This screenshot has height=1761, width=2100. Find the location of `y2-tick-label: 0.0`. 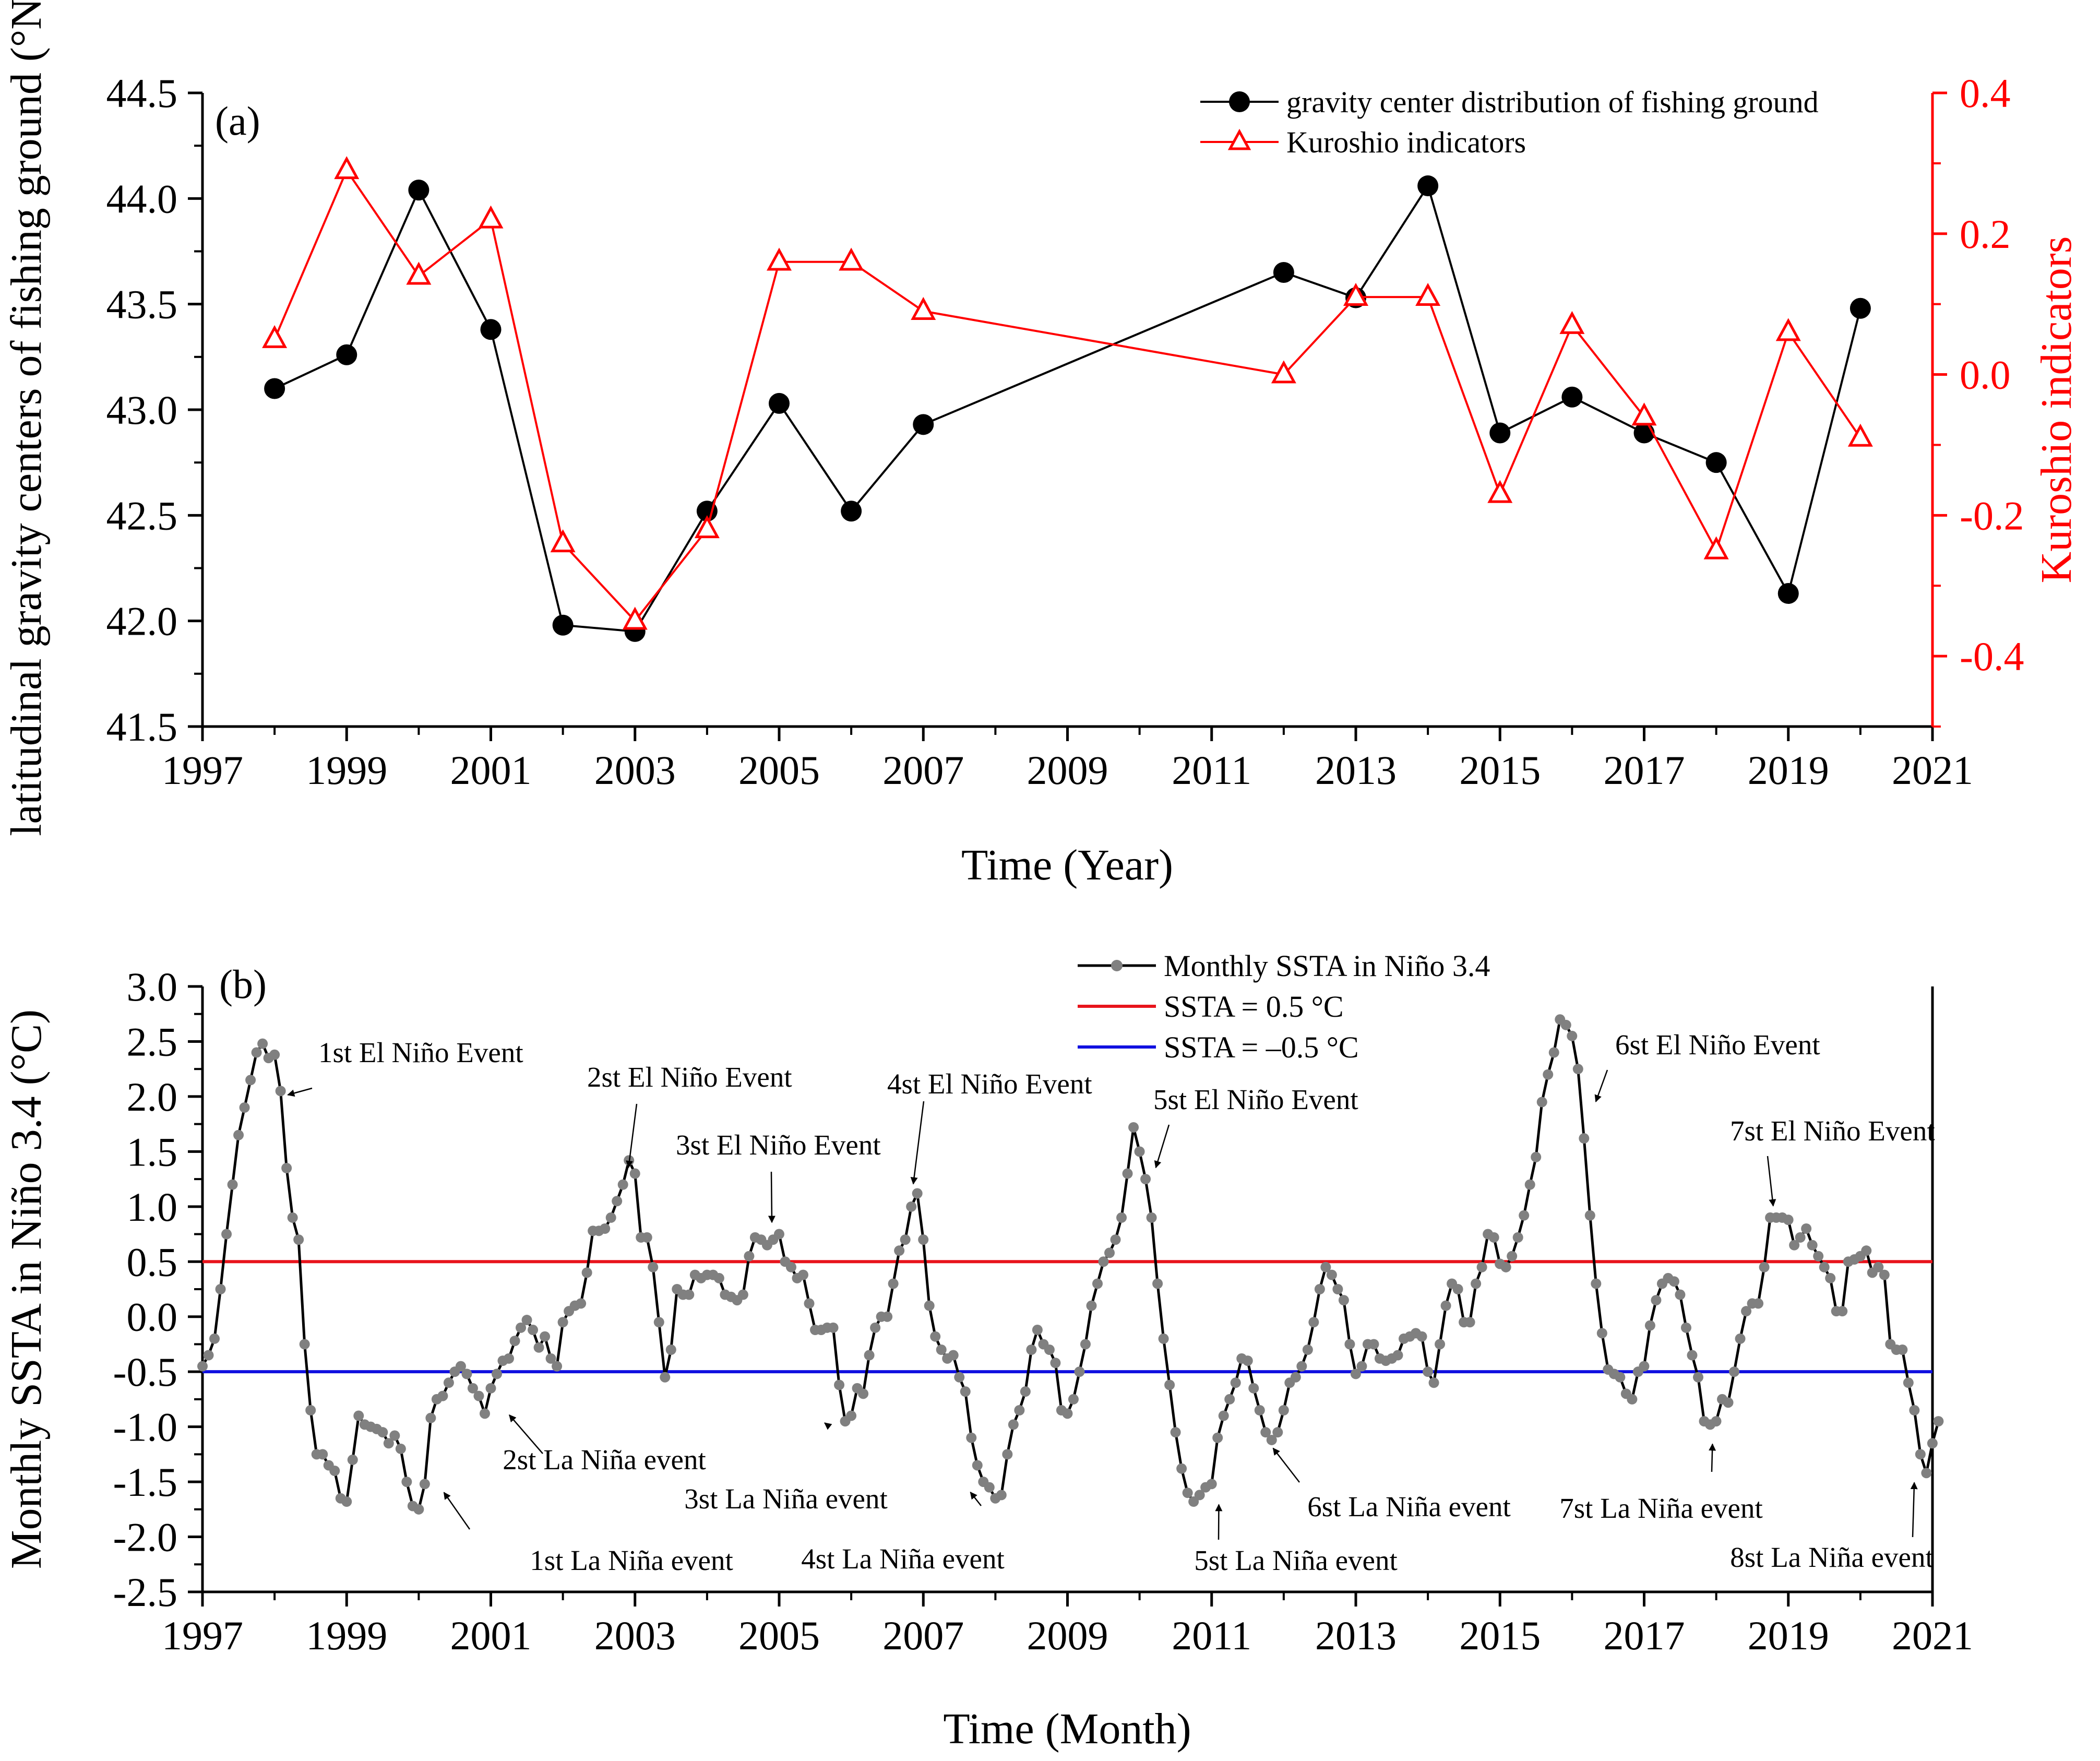

y2-tick-label: 0.0 is located at coordinates (1985, 375).